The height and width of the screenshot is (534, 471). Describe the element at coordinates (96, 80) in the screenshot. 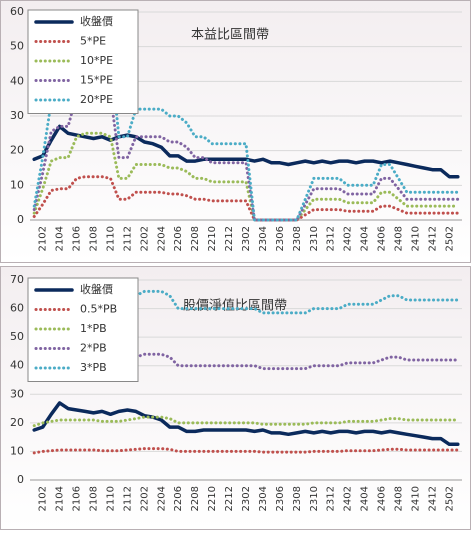

I see `legend-label: 15*PE` at that location.